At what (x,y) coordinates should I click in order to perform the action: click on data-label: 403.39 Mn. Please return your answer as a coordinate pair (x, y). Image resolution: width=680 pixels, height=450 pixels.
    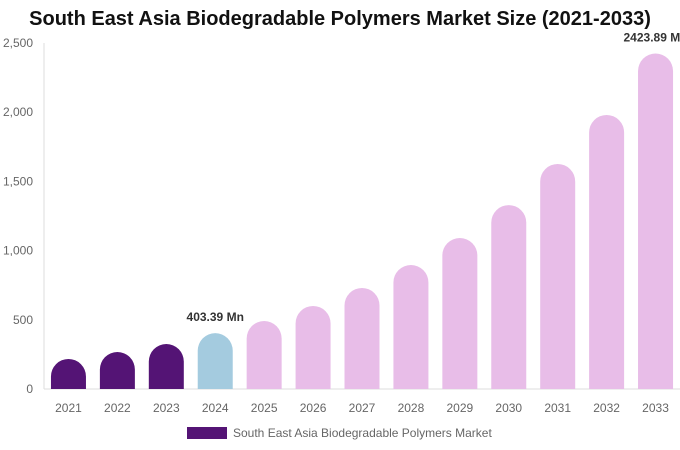
    Looking at the image, I should click on (215, 317).